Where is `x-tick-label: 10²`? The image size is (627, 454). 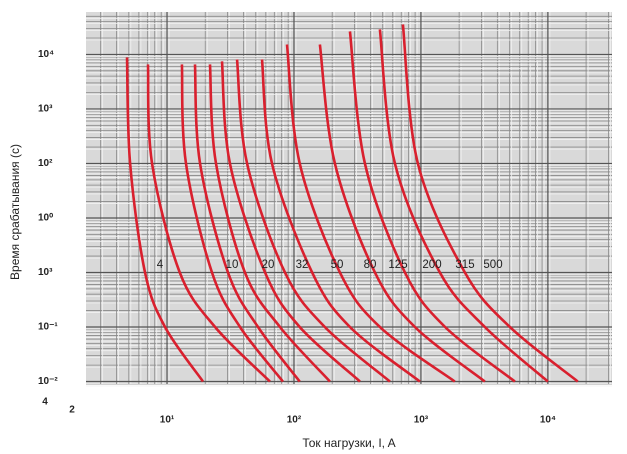
x-tick-label: 10² is located at coordinates (294, 420).